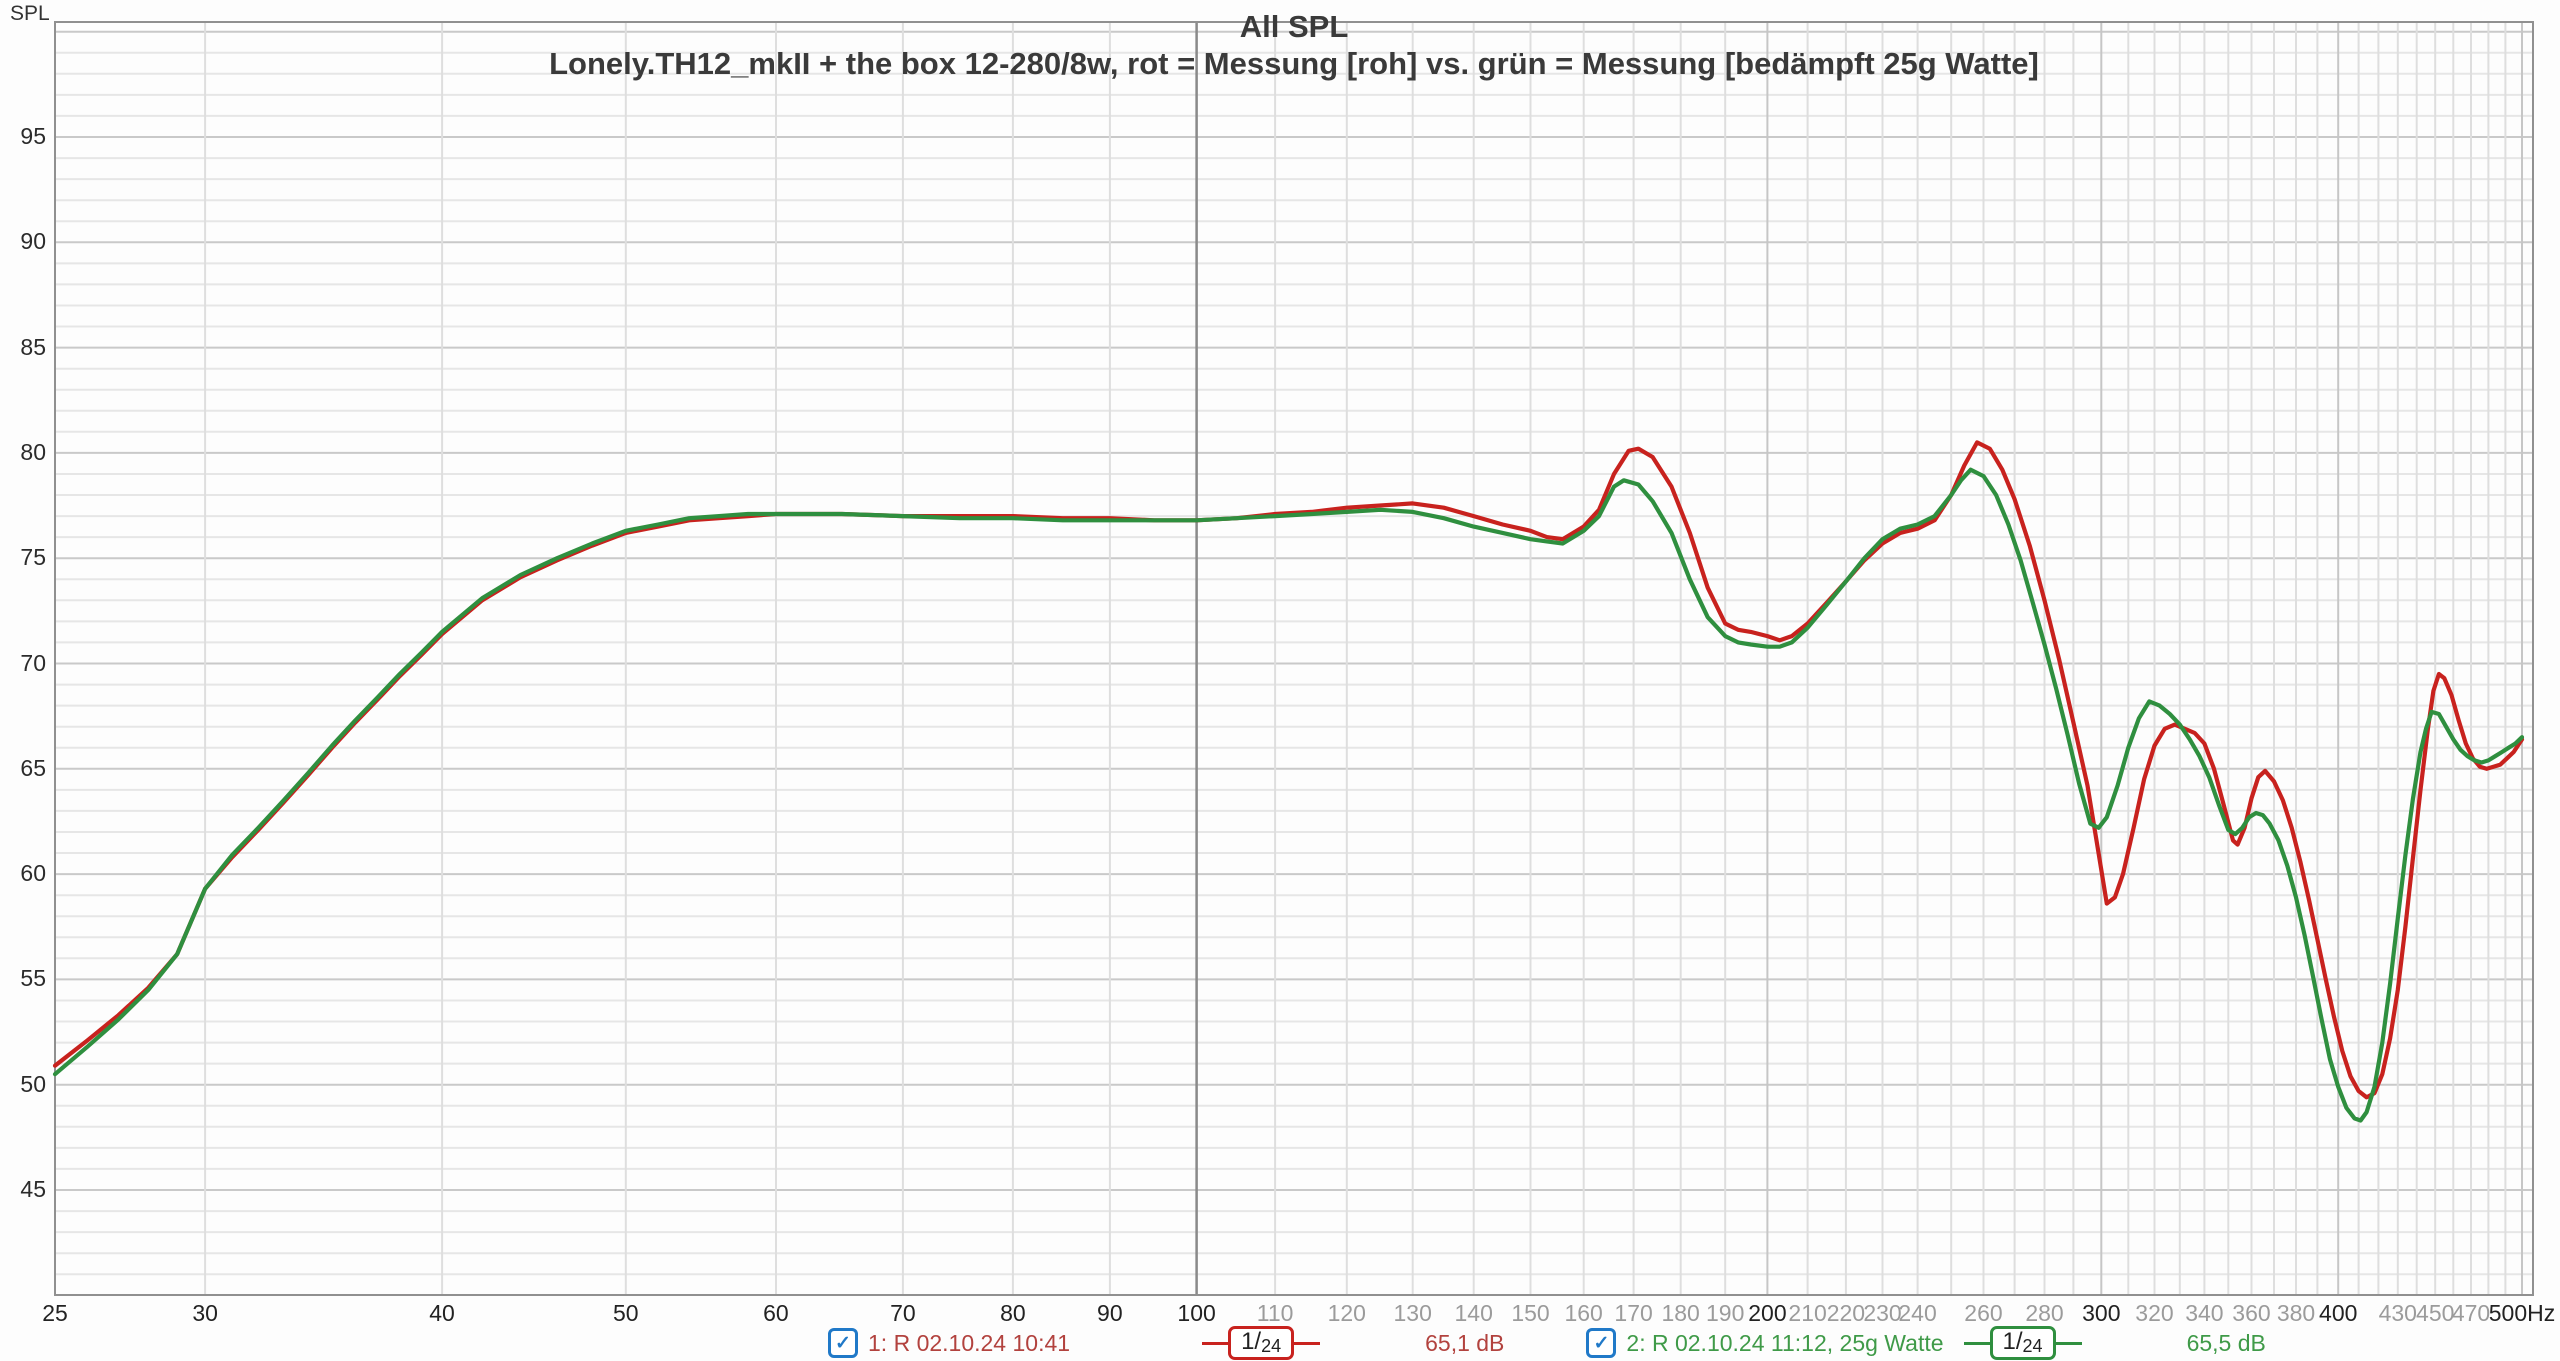 This screenshot has height=1361, width=2560. What do you see at coordinates (2397, 1313) in the screenshot?
I see `x-tick-label: 430` at bounding box center [2397, 1313].